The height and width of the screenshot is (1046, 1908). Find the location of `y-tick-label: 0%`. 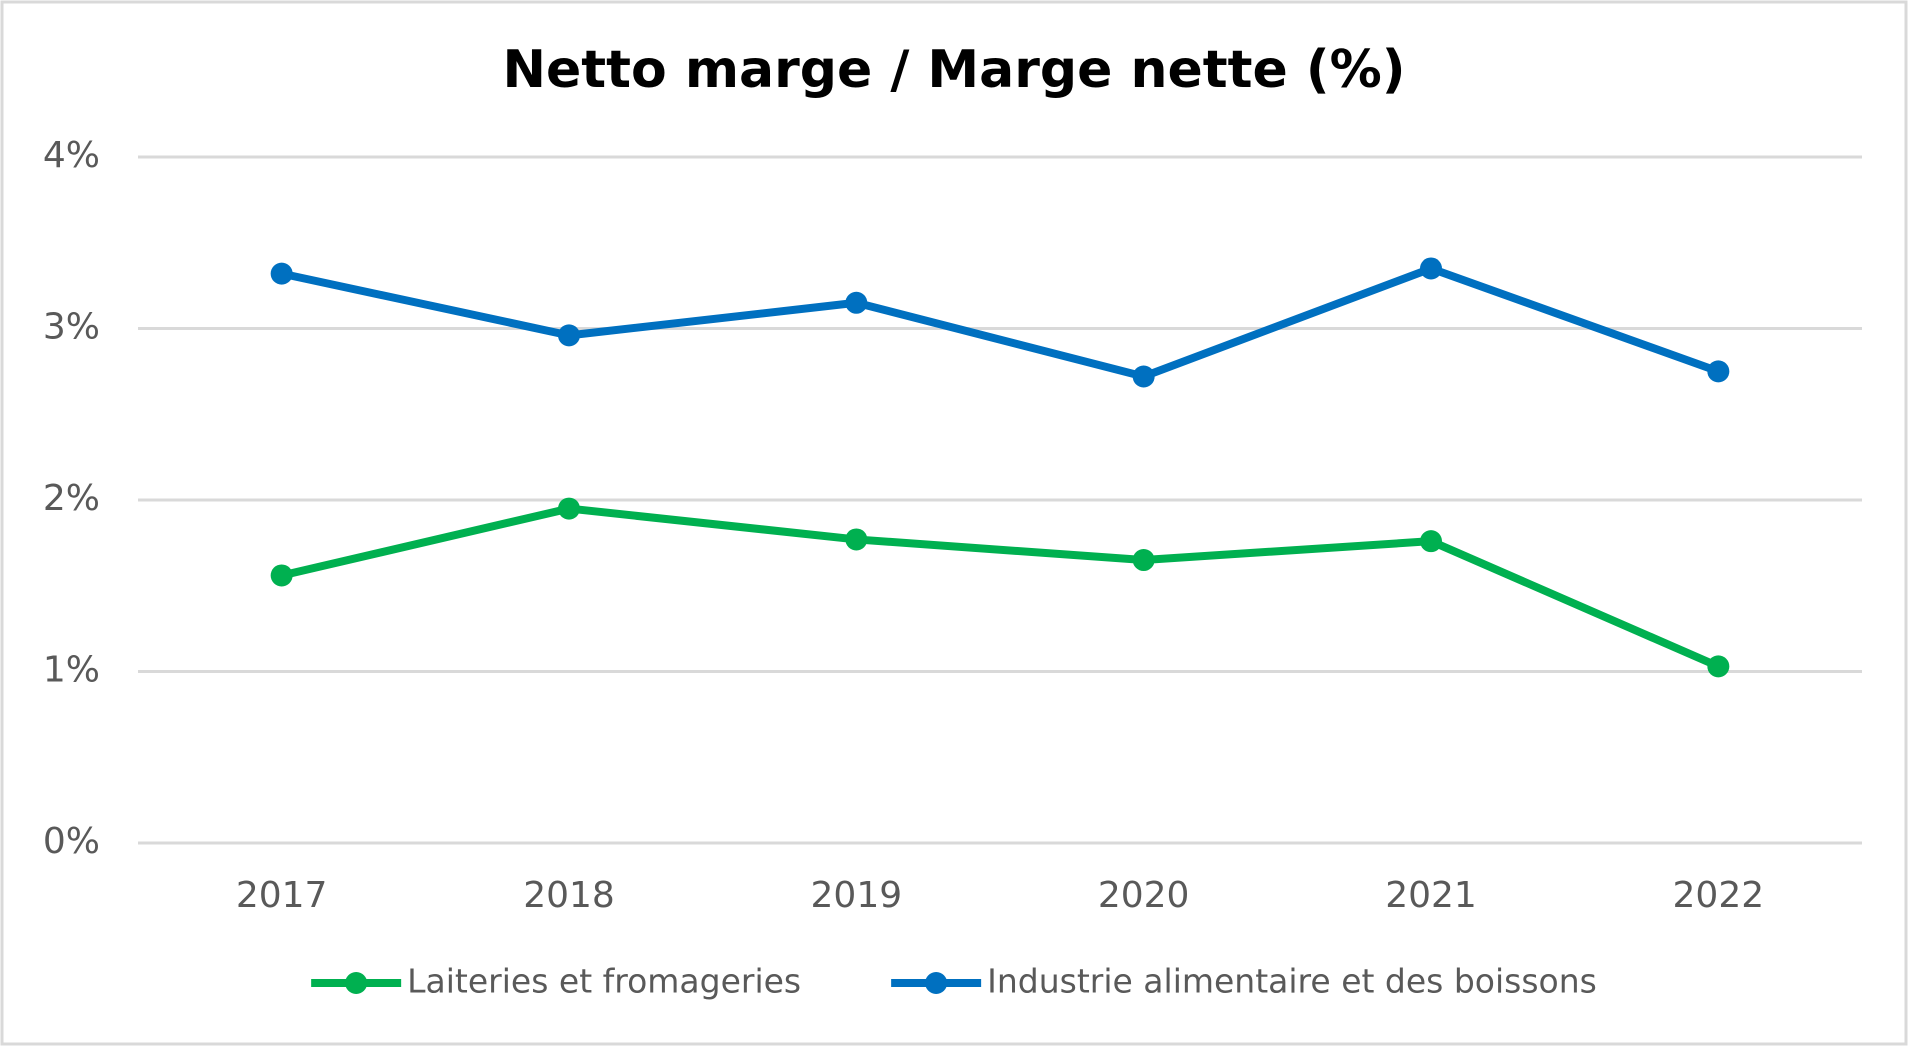

y-tick-label: 0% is located at coordinates (71, 841).